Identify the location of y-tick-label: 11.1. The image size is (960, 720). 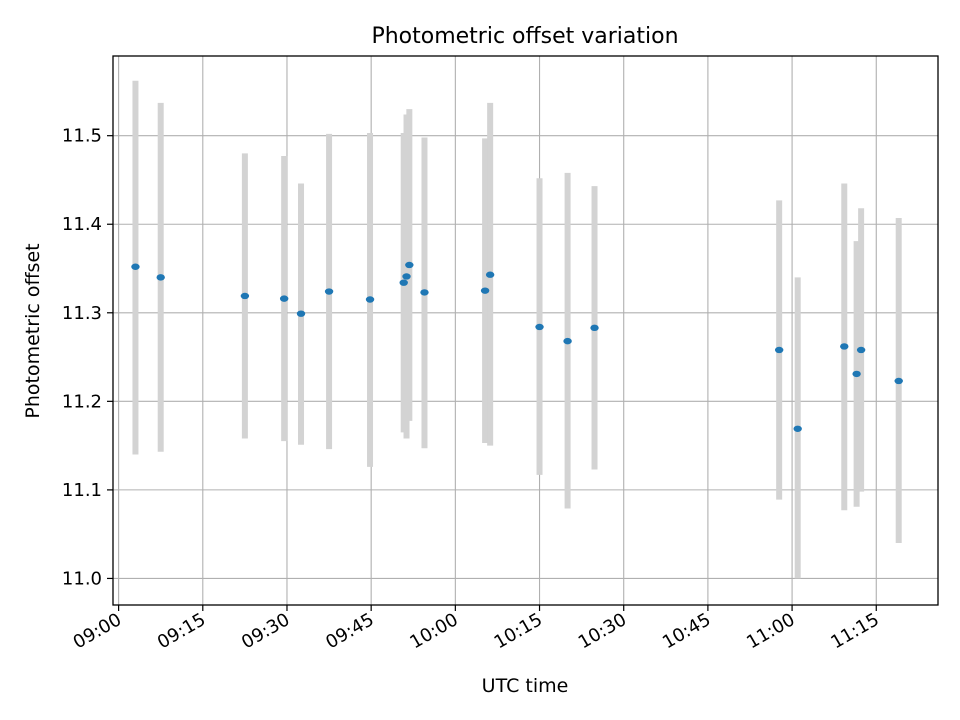
(82, 490).